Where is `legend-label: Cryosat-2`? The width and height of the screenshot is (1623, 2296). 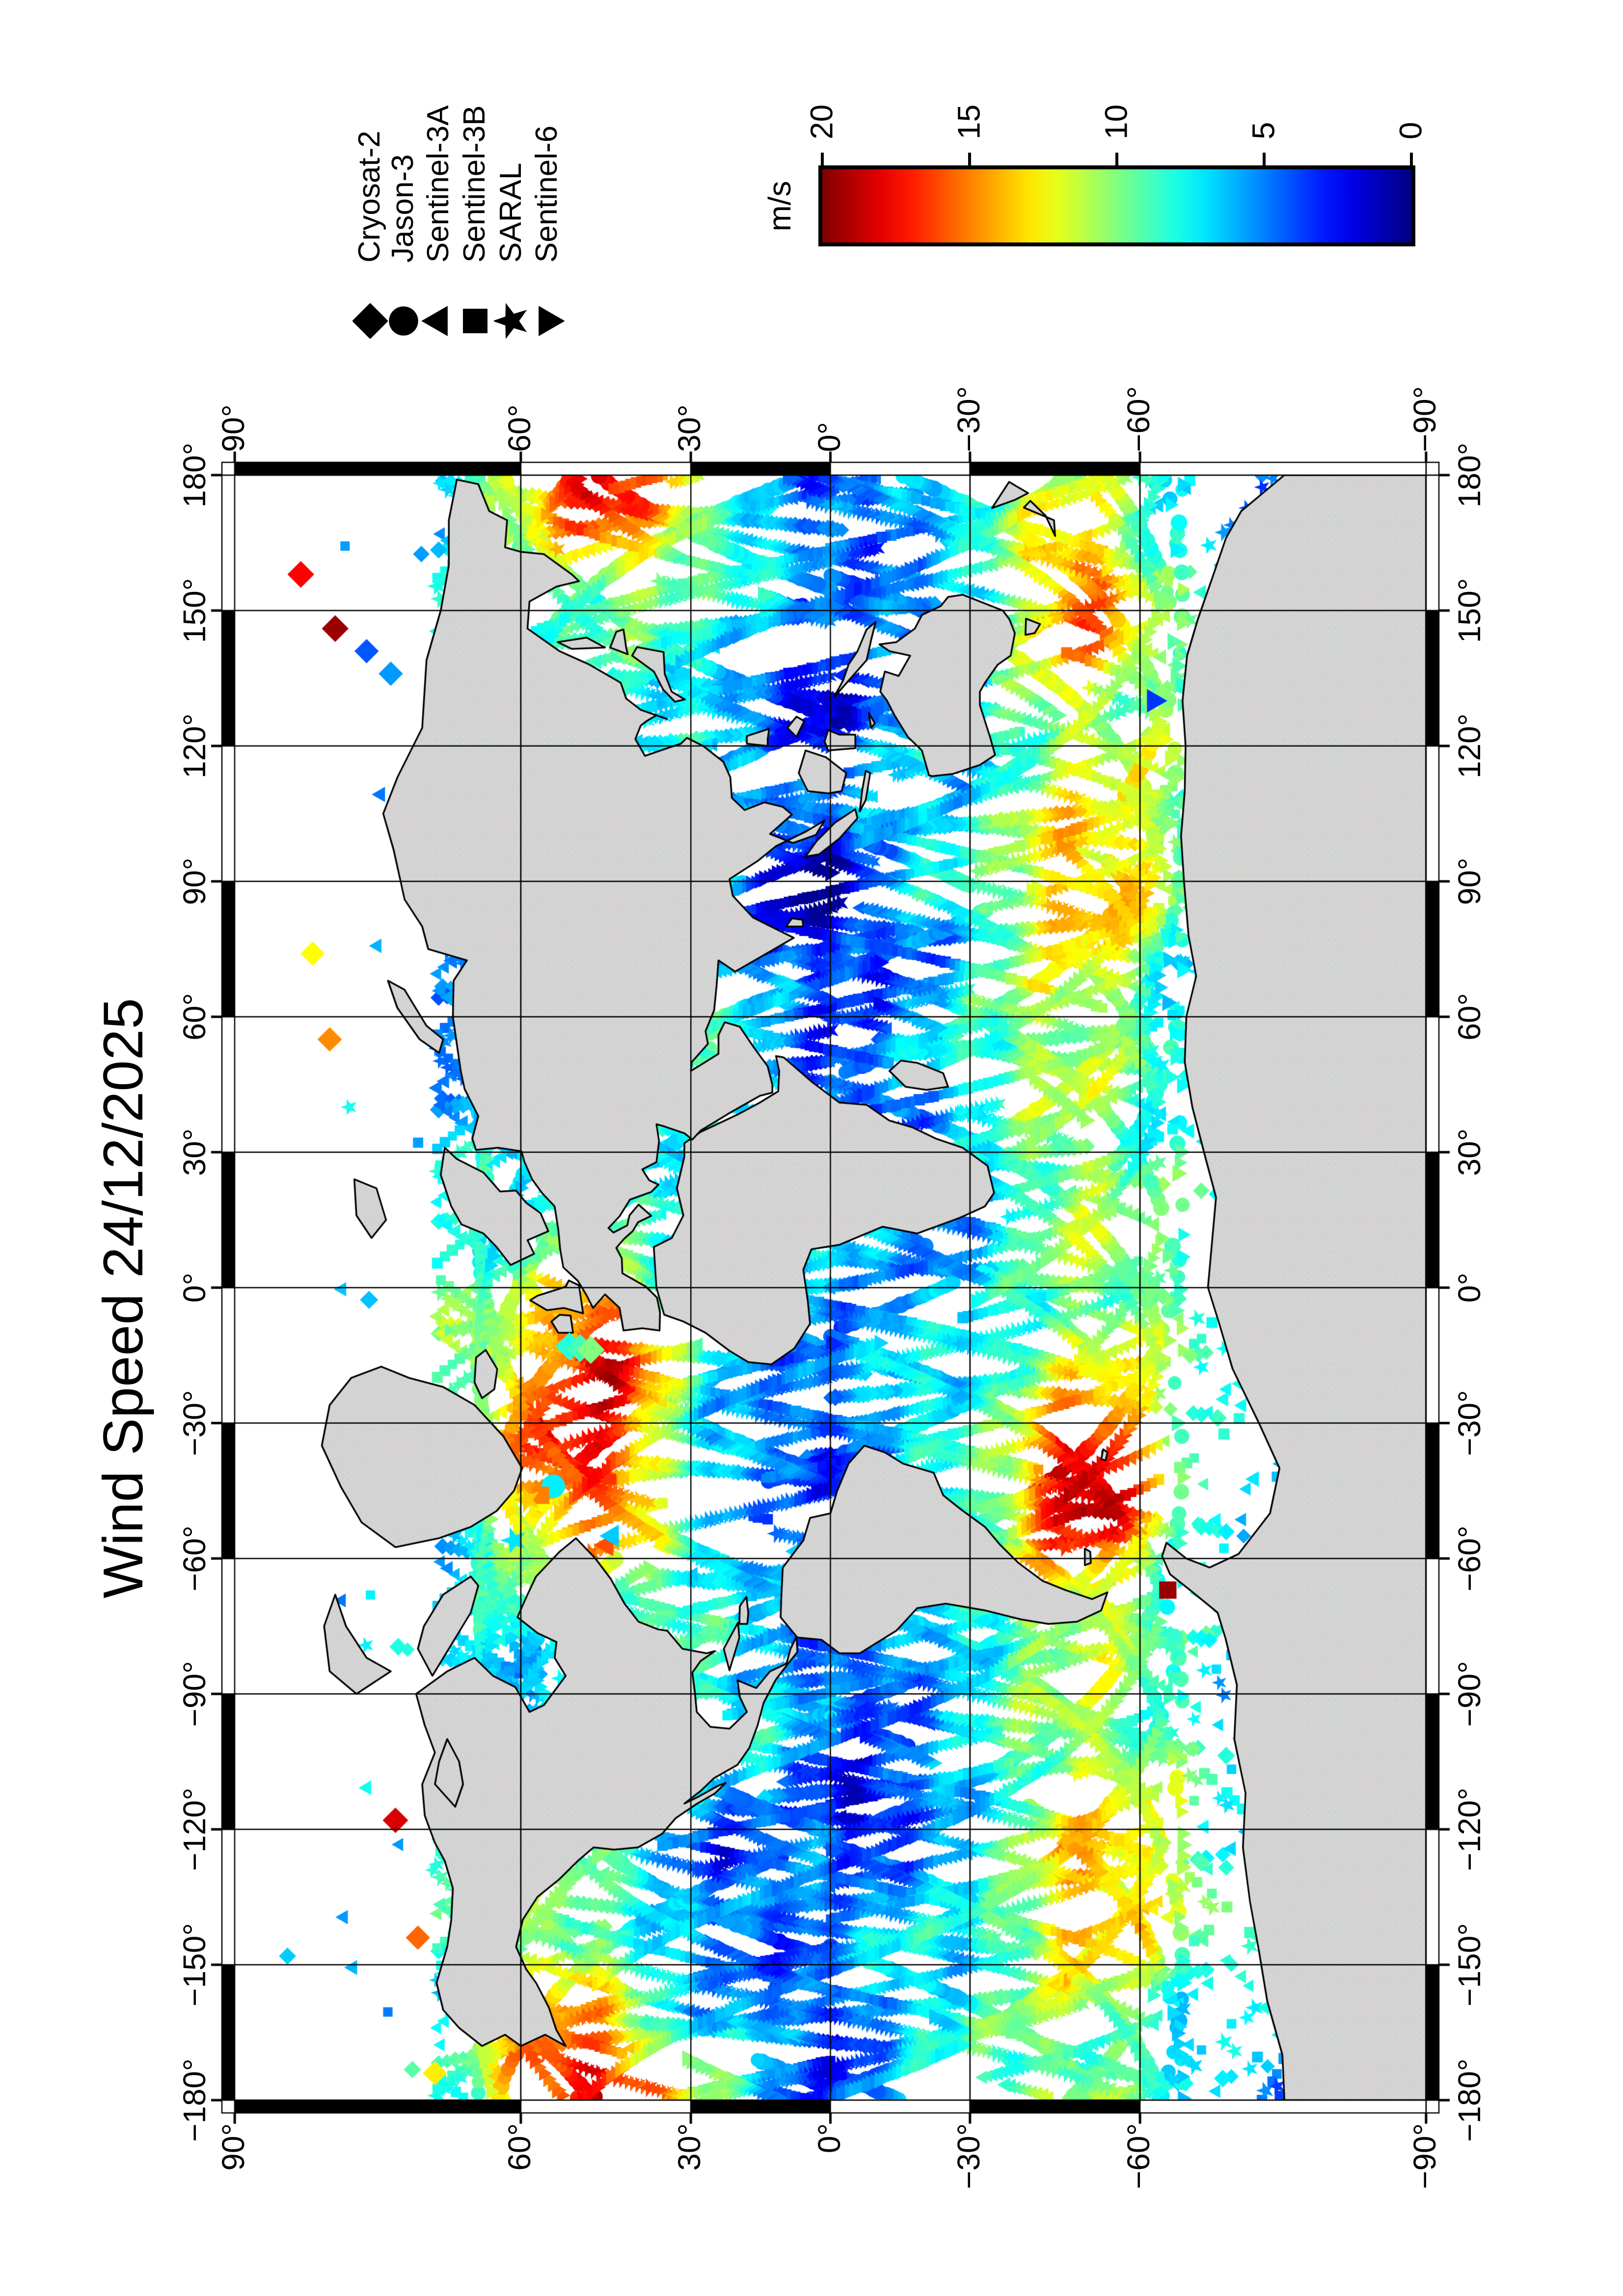 legend-label: Cryosat-2 is located at coordinates (369, 197).